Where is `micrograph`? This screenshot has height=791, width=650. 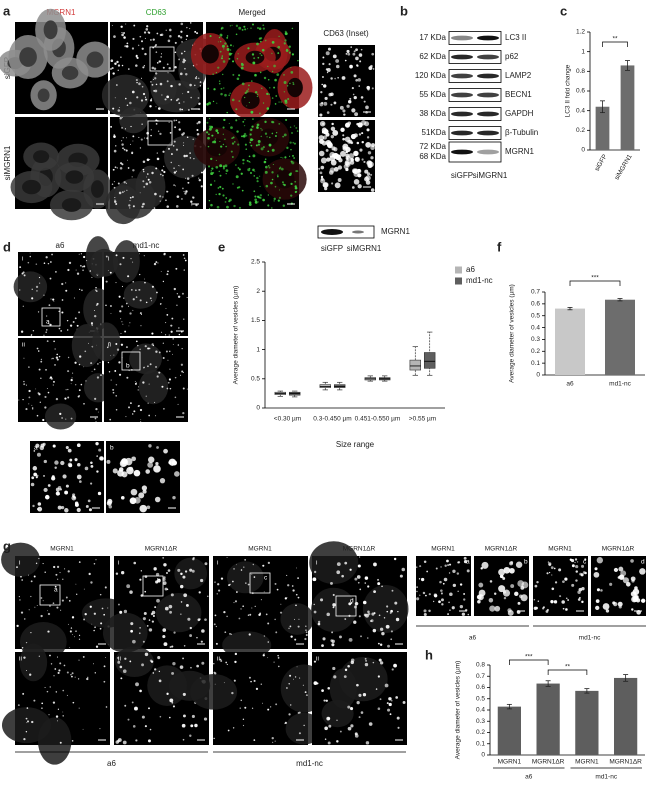
micrograph is located at coordinates (67, 477).